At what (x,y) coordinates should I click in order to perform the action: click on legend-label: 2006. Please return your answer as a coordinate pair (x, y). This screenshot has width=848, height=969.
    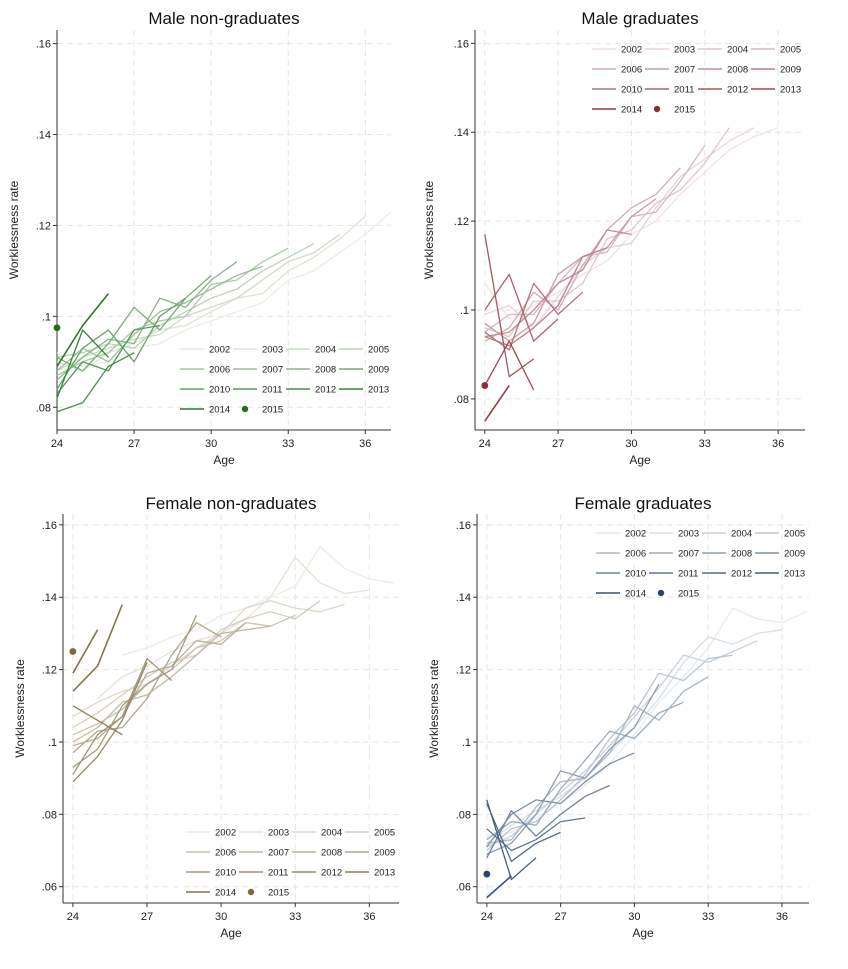
    Looking at the image, I should click on (635, 554).